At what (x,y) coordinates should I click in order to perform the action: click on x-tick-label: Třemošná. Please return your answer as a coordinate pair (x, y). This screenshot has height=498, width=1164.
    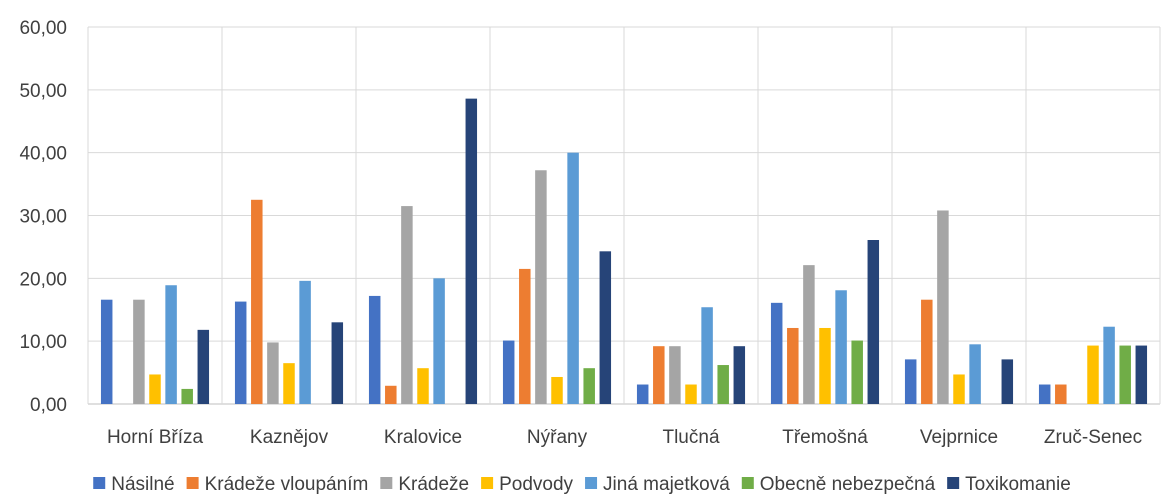
    Looking at the image, I should click on (825, 437).